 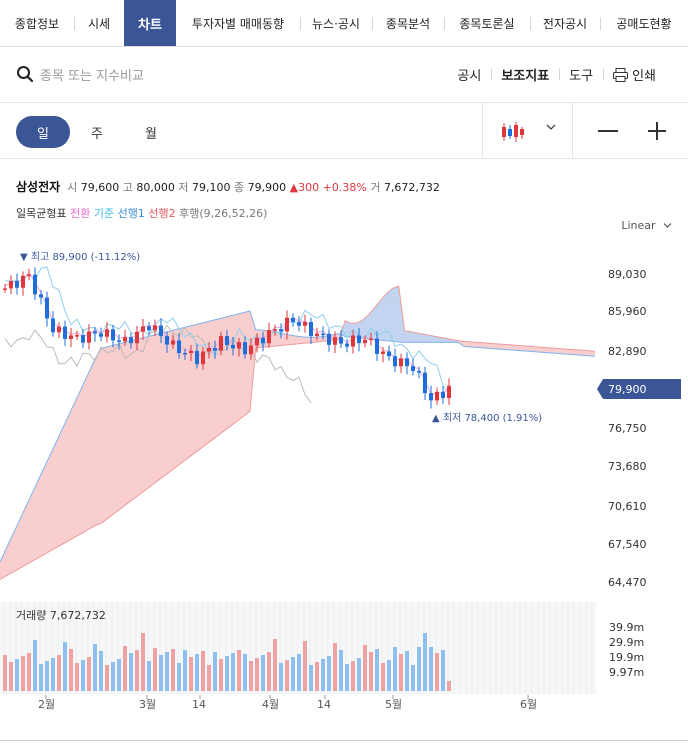 I want to click on price-axis-label: 67,540, so click(x=627, y=544).